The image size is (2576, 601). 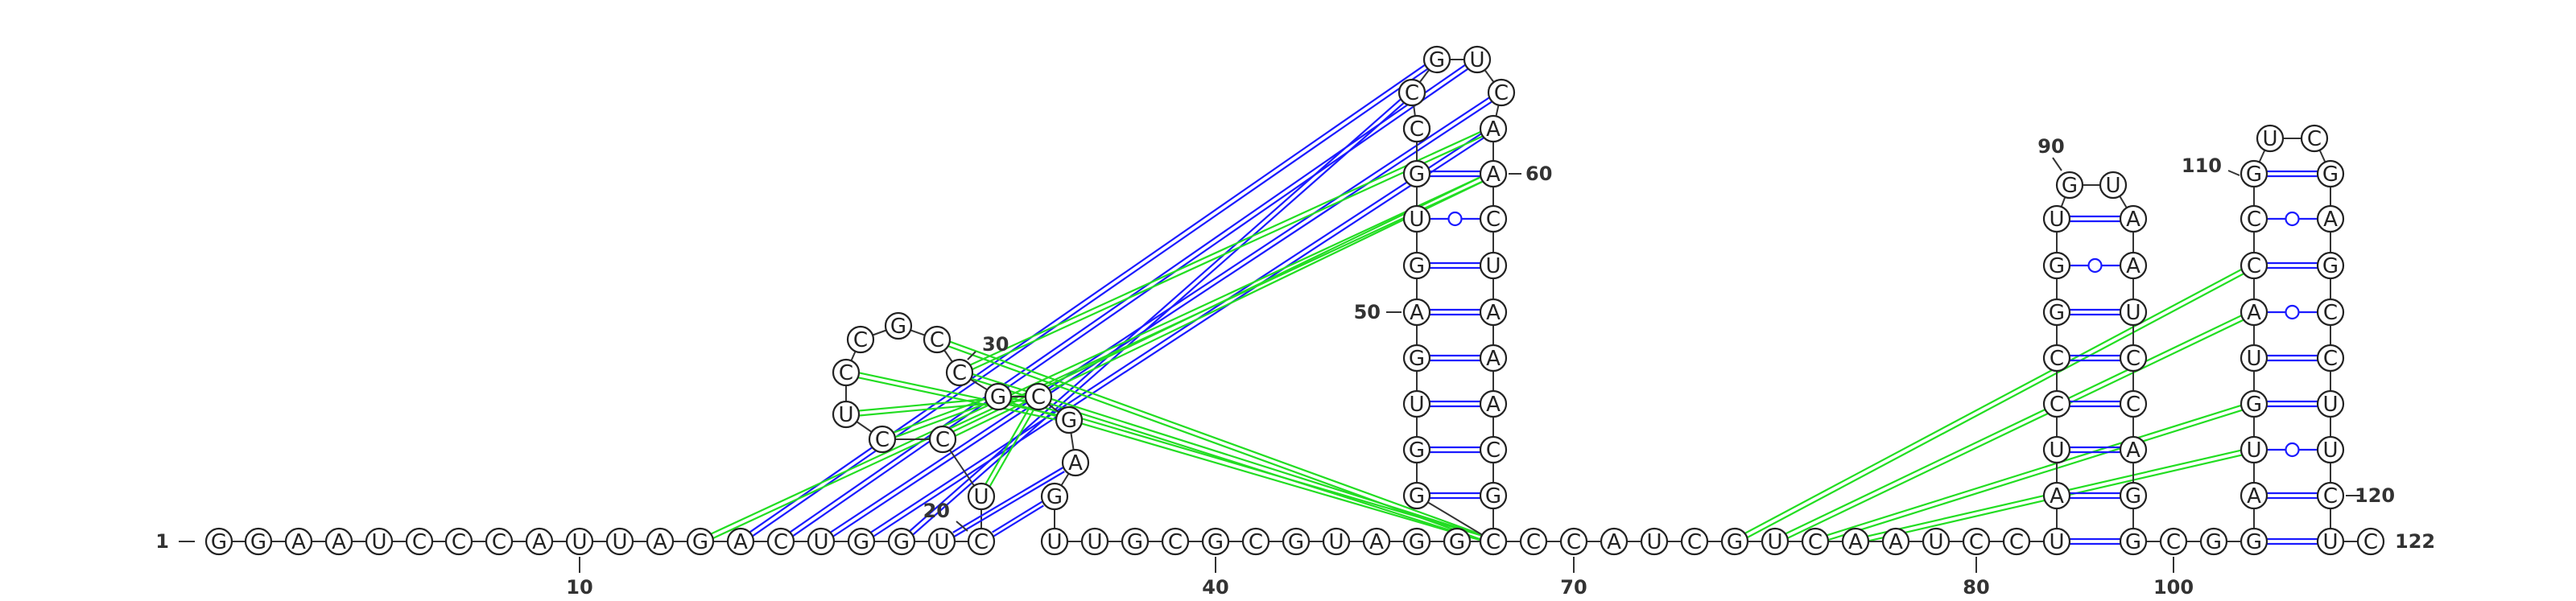 I want to click on position-label: 80, so click(x=1976, y=587).